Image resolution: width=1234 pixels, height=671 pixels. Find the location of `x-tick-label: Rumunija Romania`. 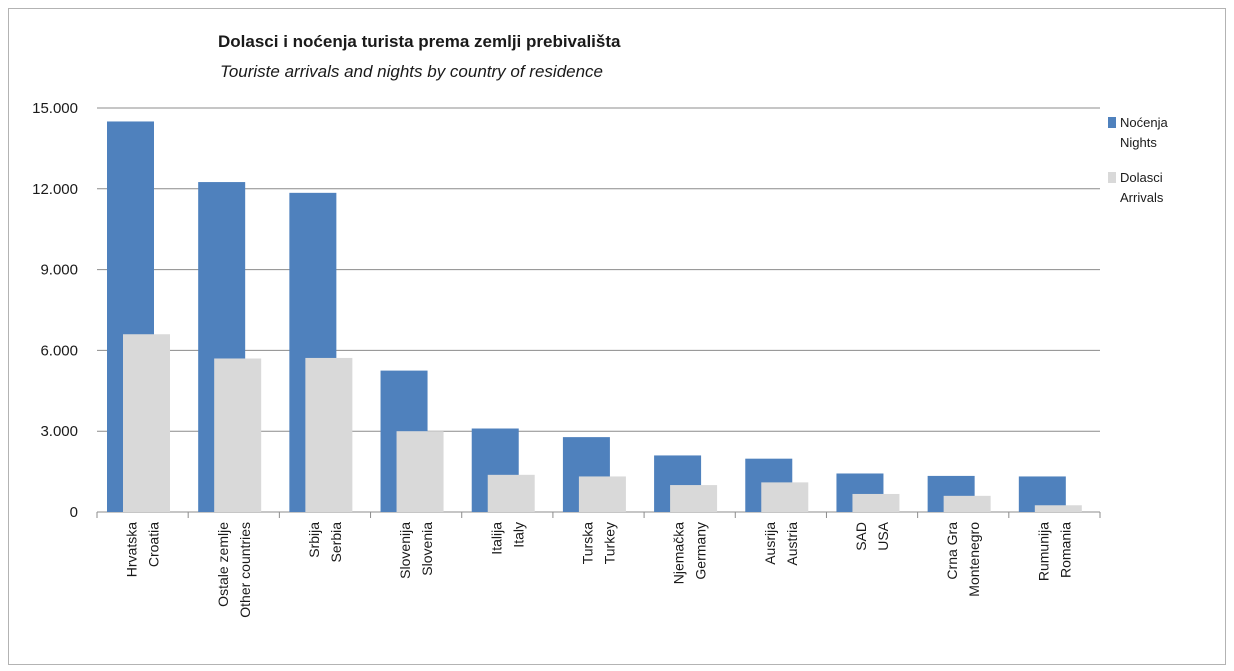

x-tick-label: Rumunija Romania is located at coordinates (1054, 551).